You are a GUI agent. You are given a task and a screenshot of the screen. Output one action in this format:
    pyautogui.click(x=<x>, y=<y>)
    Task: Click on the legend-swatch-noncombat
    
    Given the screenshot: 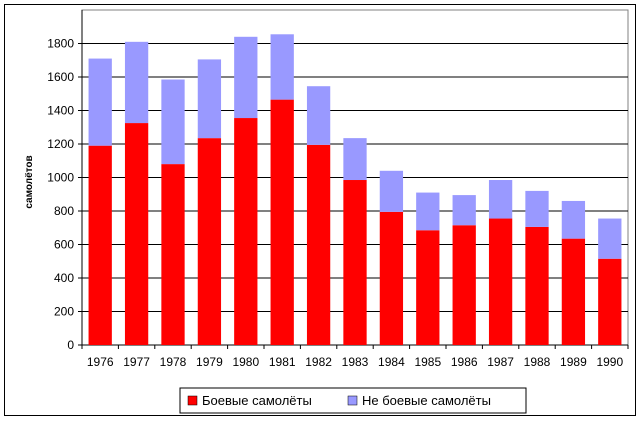 What is the action you would take?
    pyautogui.click(x=352, y=400)
    